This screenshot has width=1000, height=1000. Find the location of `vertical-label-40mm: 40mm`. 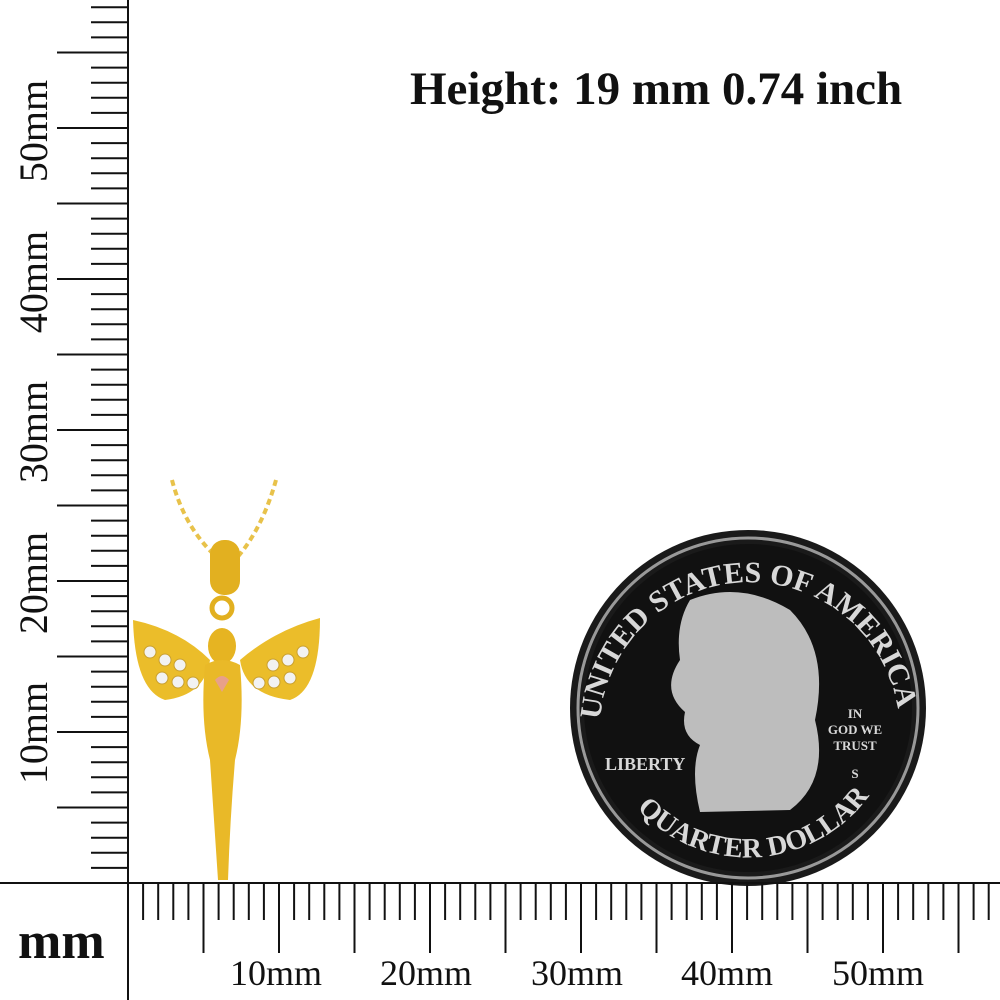

vertical-label-40mm: 40mm is located at coordinates (33, 282).